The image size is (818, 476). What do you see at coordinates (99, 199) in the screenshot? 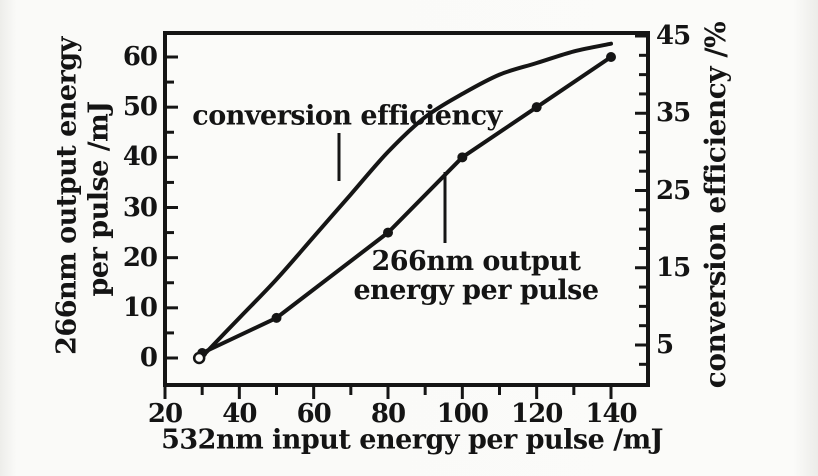
I see `y-left-axis-title-line2: per pulse /mJ` at bounding box center [99, 199].